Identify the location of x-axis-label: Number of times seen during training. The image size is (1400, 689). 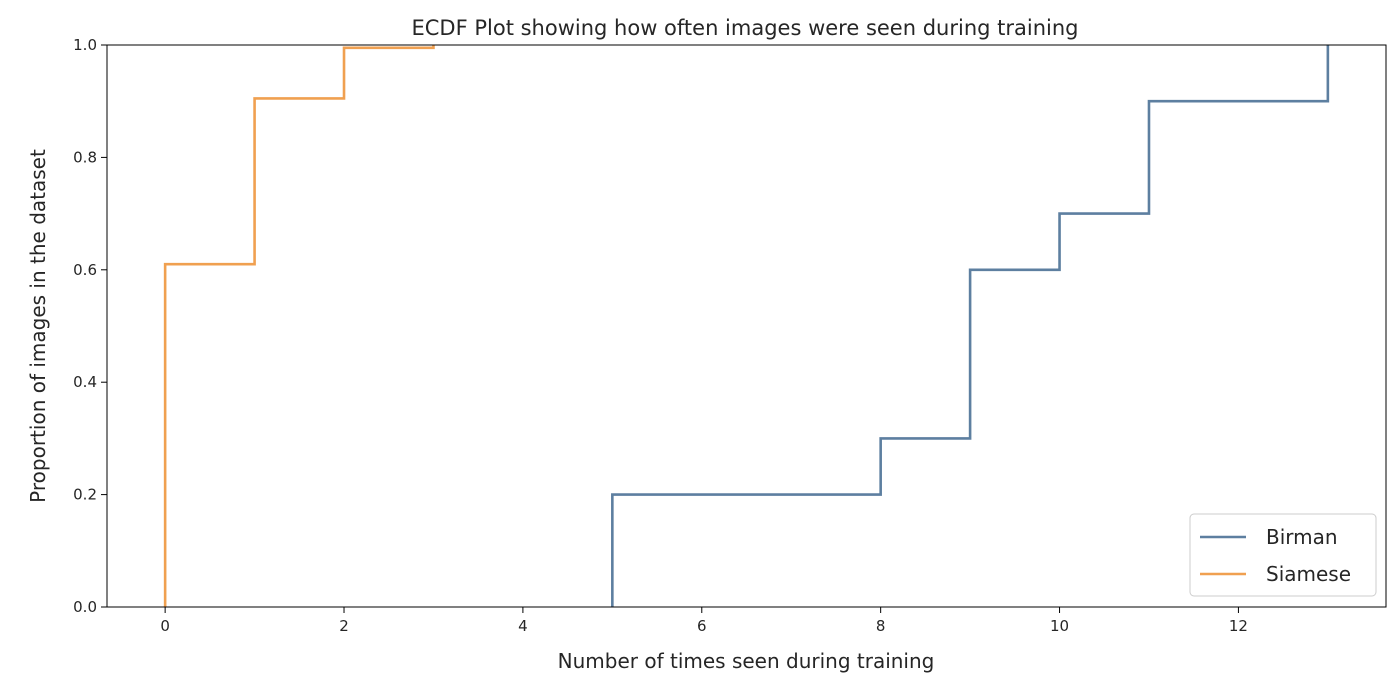
(746, 661).